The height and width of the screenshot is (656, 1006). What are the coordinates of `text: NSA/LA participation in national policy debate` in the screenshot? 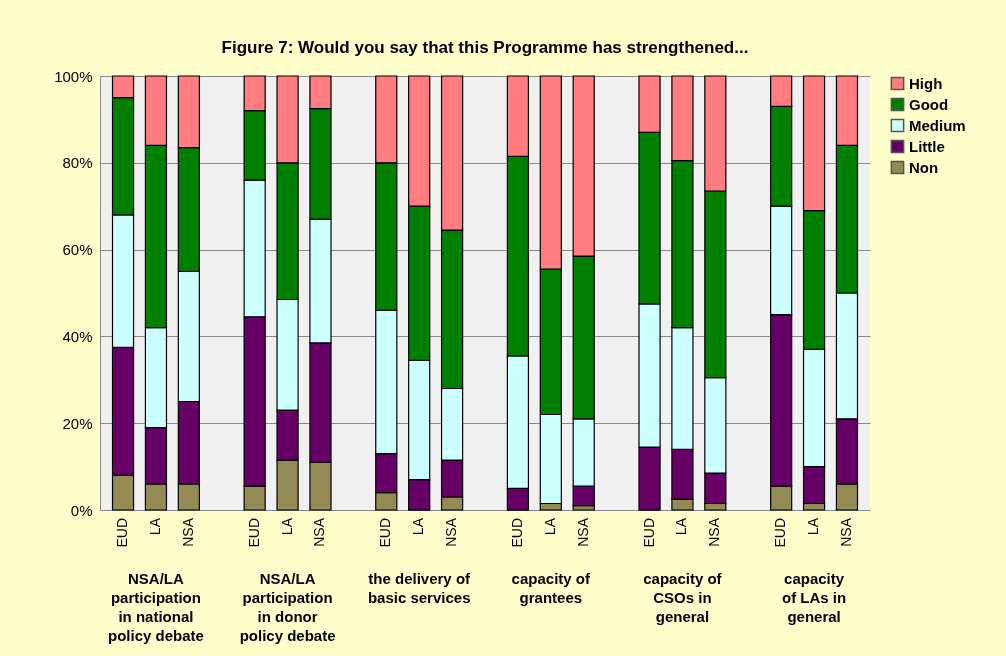 It's located at (156, 607).